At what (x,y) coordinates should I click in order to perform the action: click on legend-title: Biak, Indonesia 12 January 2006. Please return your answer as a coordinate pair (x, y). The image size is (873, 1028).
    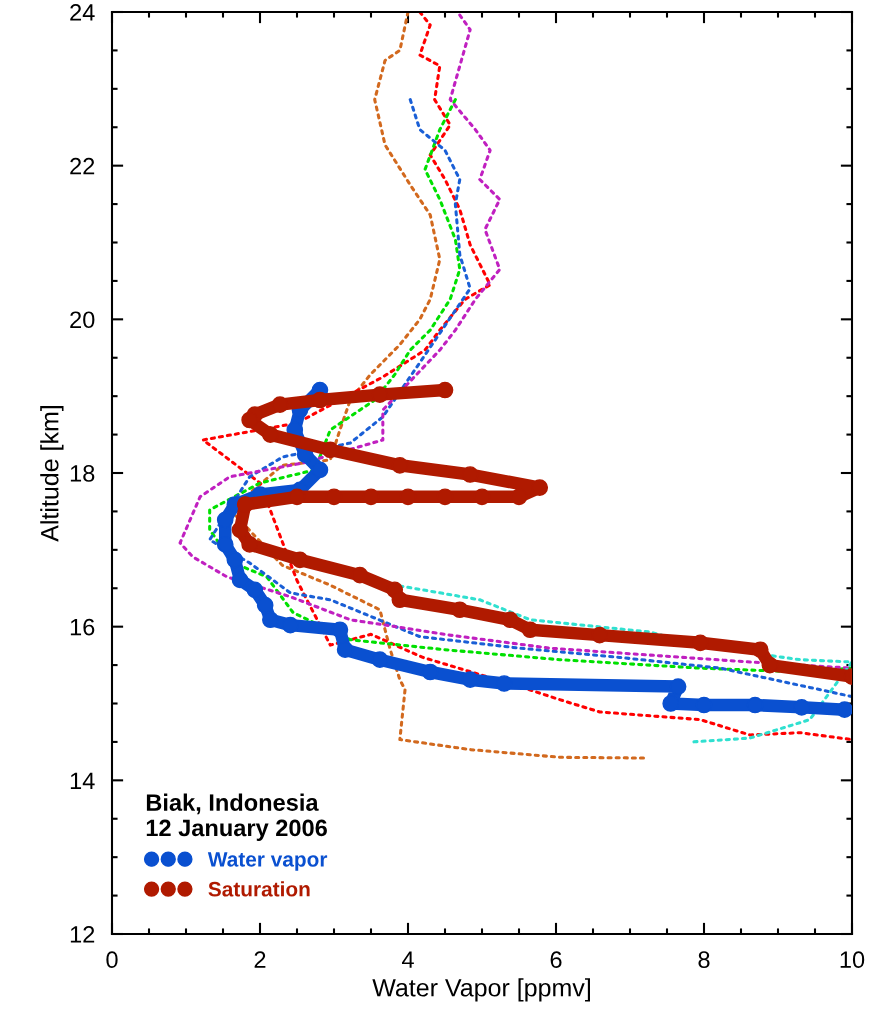
    Looking at the image, I should click on (236, 817).